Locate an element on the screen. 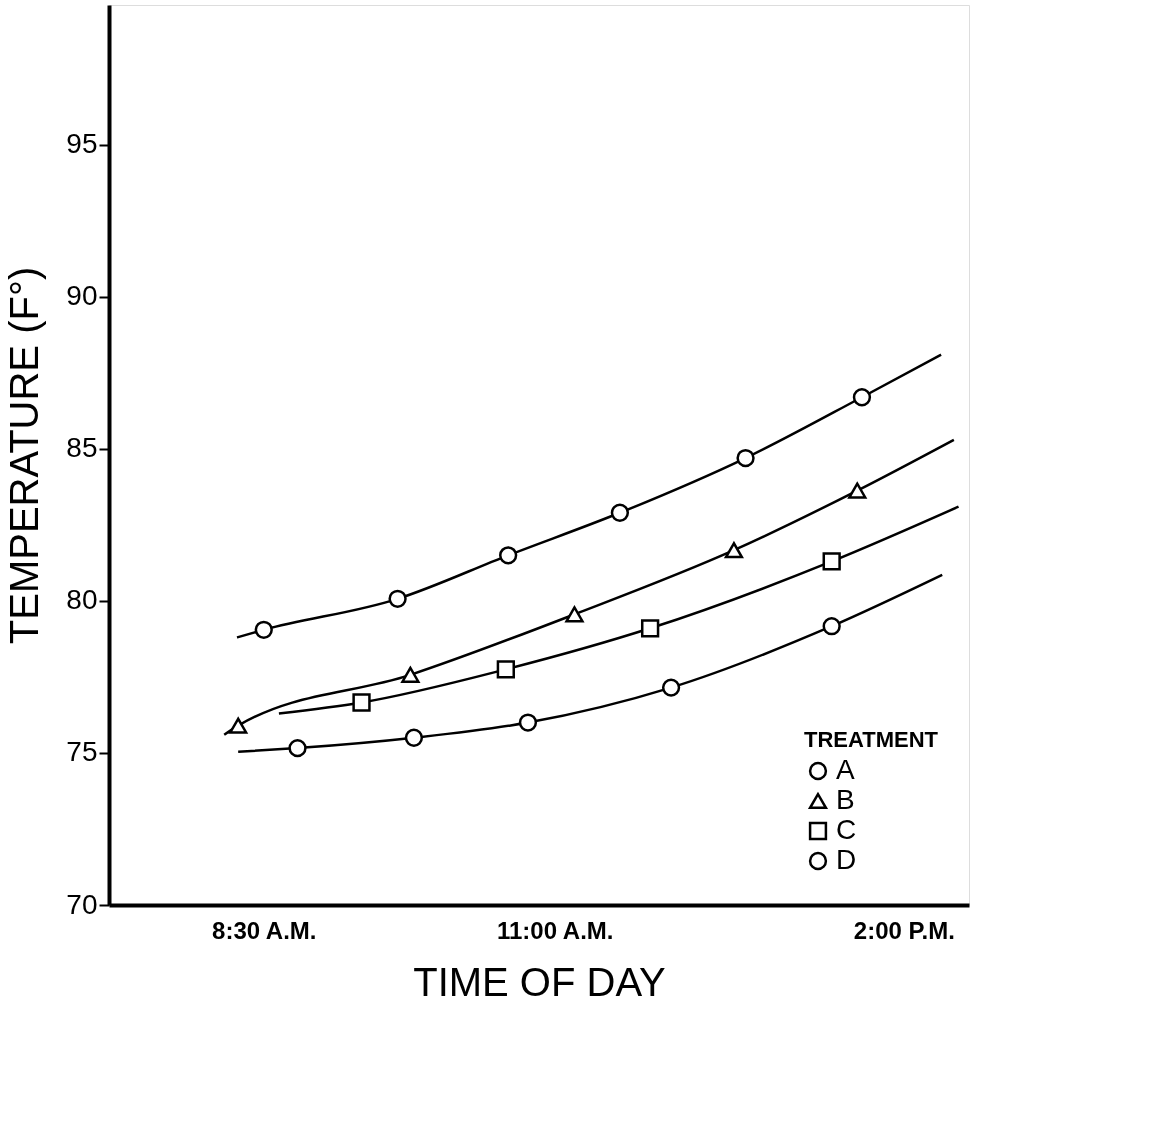 This screenshot has width=1155, height=1128. x-tick-label: 8:30 A.M. is located at coordinates (264, 930).